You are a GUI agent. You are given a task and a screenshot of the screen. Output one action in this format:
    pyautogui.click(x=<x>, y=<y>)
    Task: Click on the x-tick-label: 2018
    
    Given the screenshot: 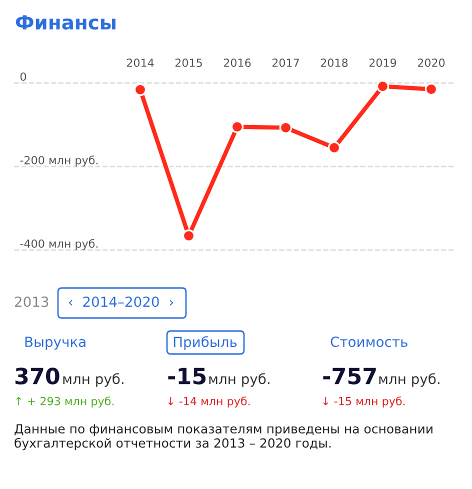 What is the action you would take?
    pyautogui.click(x=334, y=62)
    